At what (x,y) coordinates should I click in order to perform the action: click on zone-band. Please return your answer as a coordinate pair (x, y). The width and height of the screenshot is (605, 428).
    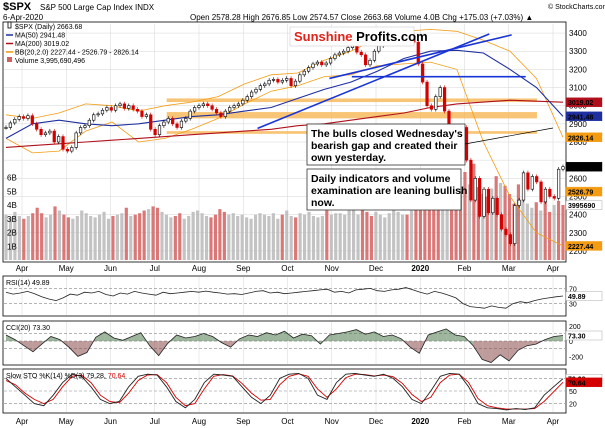
    Looking at the image, I should click on (351, 100).